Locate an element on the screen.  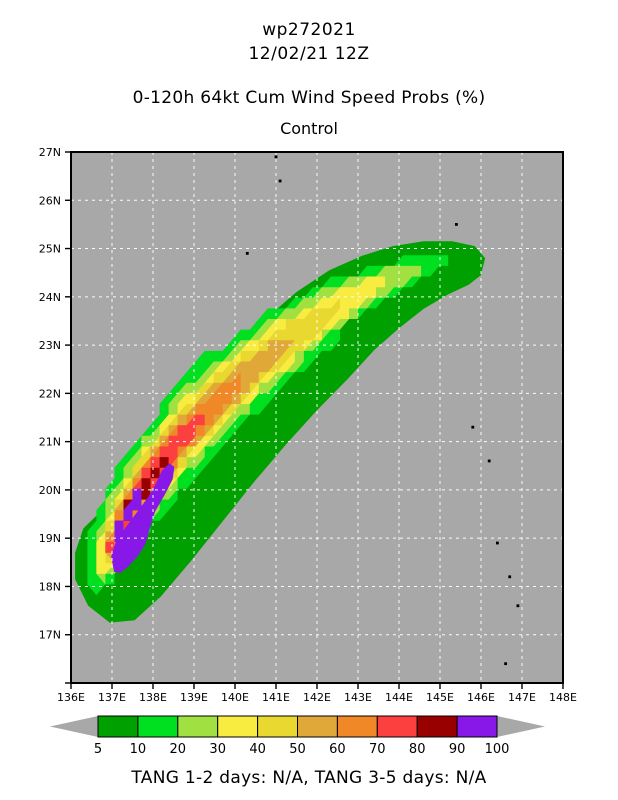
y-tick-label: 17N is located at coordinates (50, 635).